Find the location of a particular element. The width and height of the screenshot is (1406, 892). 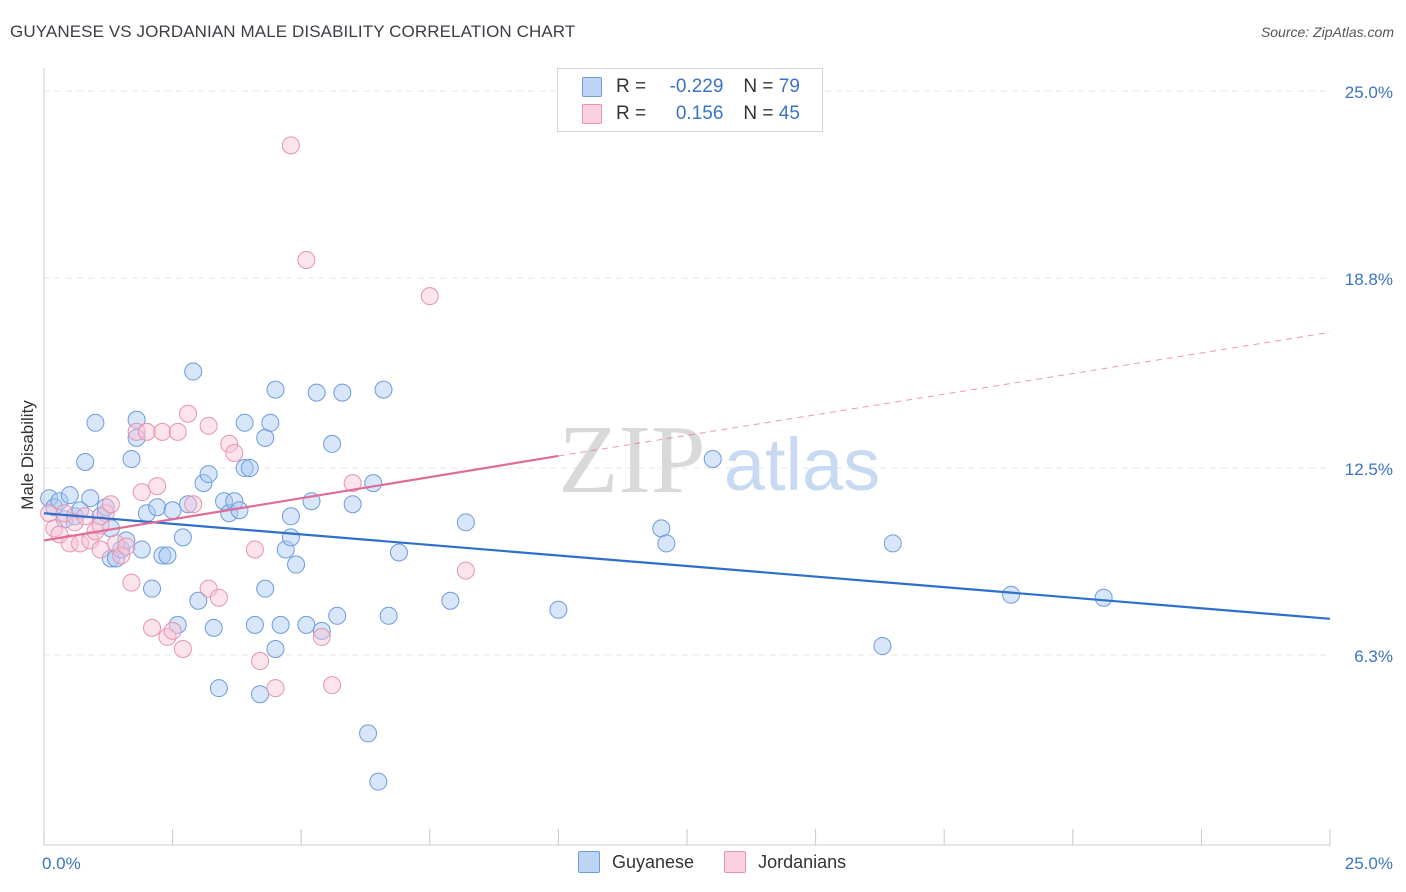

watermark: ZIP atlas is located at coordinates (720, 460).